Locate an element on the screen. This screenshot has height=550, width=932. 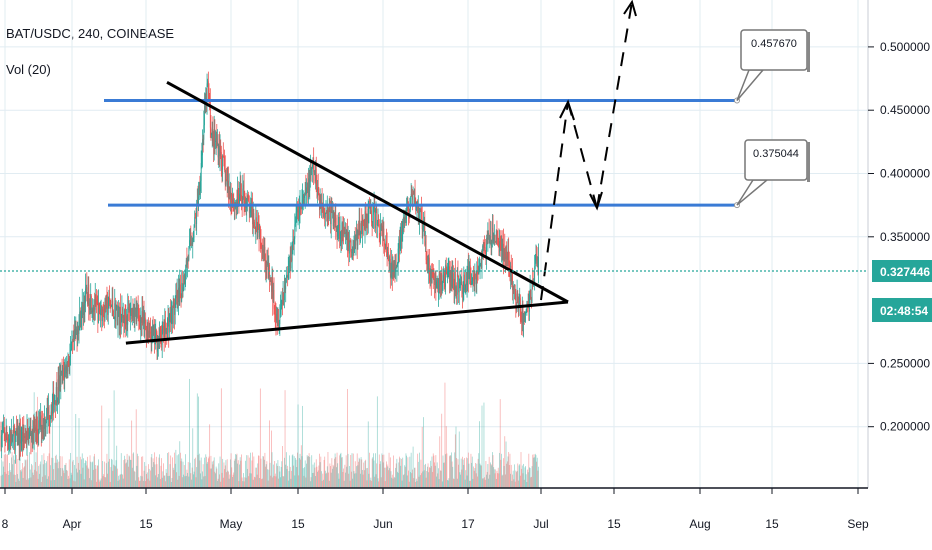
trendline-lower is located at coordinates (347, 322).